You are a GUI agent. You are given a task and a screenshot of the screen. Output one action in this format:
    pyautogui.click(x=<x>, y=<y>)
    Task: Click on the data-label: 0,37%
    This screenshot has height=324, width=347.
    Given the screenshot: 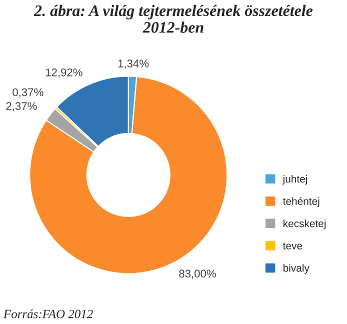 What is the action you would take?
    pyautogui.click(x=28, y=93)
    